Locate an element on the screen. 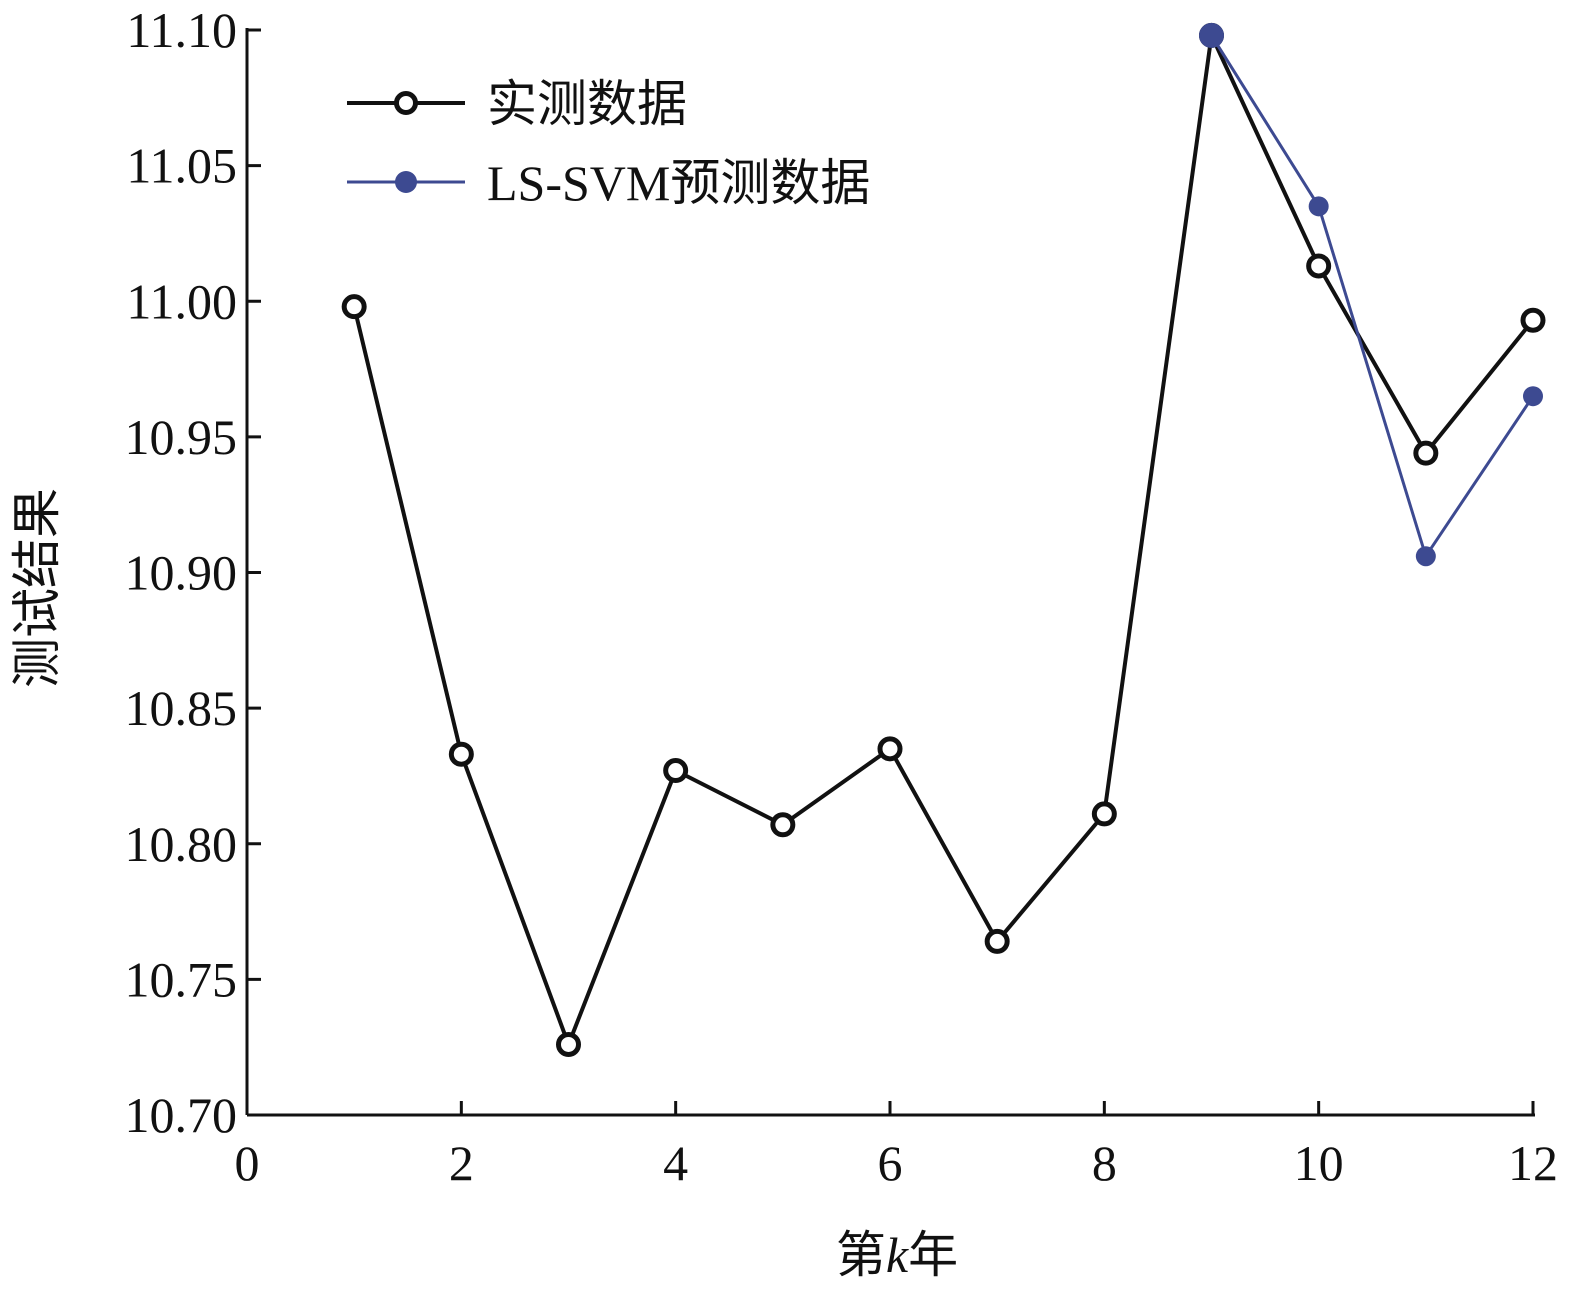  y-tick-label: 11.05 is located at coordinates (181, 166).